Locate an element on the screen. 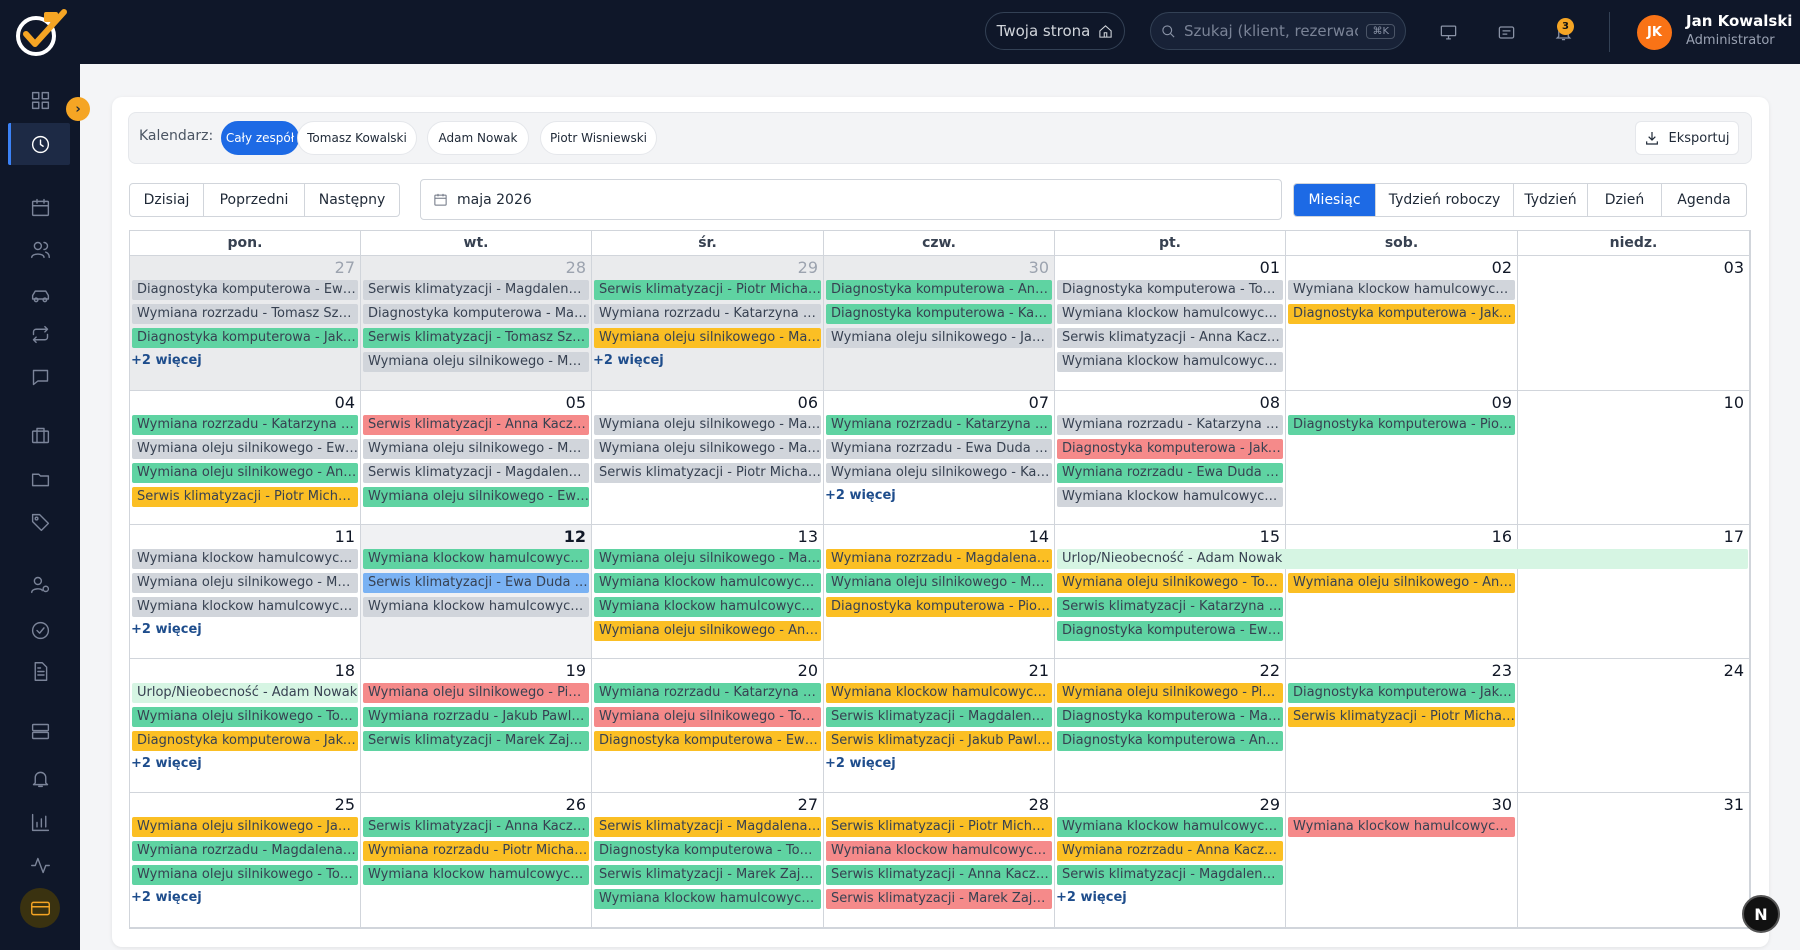  sidebar-item-activity is located at coordinates (40, 865).